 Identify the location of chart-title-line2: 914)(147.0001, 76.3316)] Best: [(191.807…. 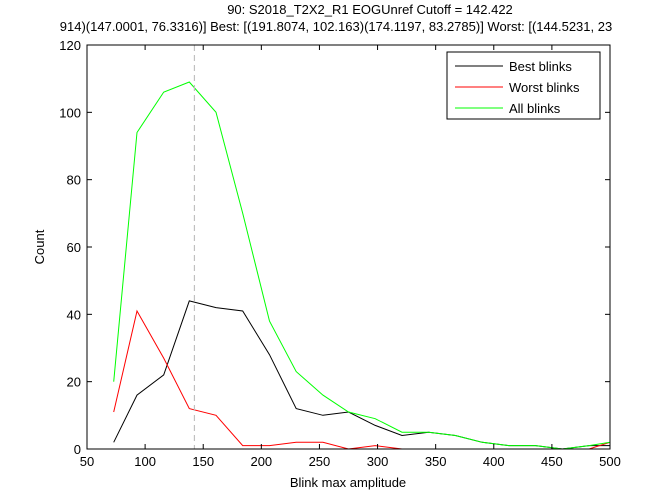
(336, 26).